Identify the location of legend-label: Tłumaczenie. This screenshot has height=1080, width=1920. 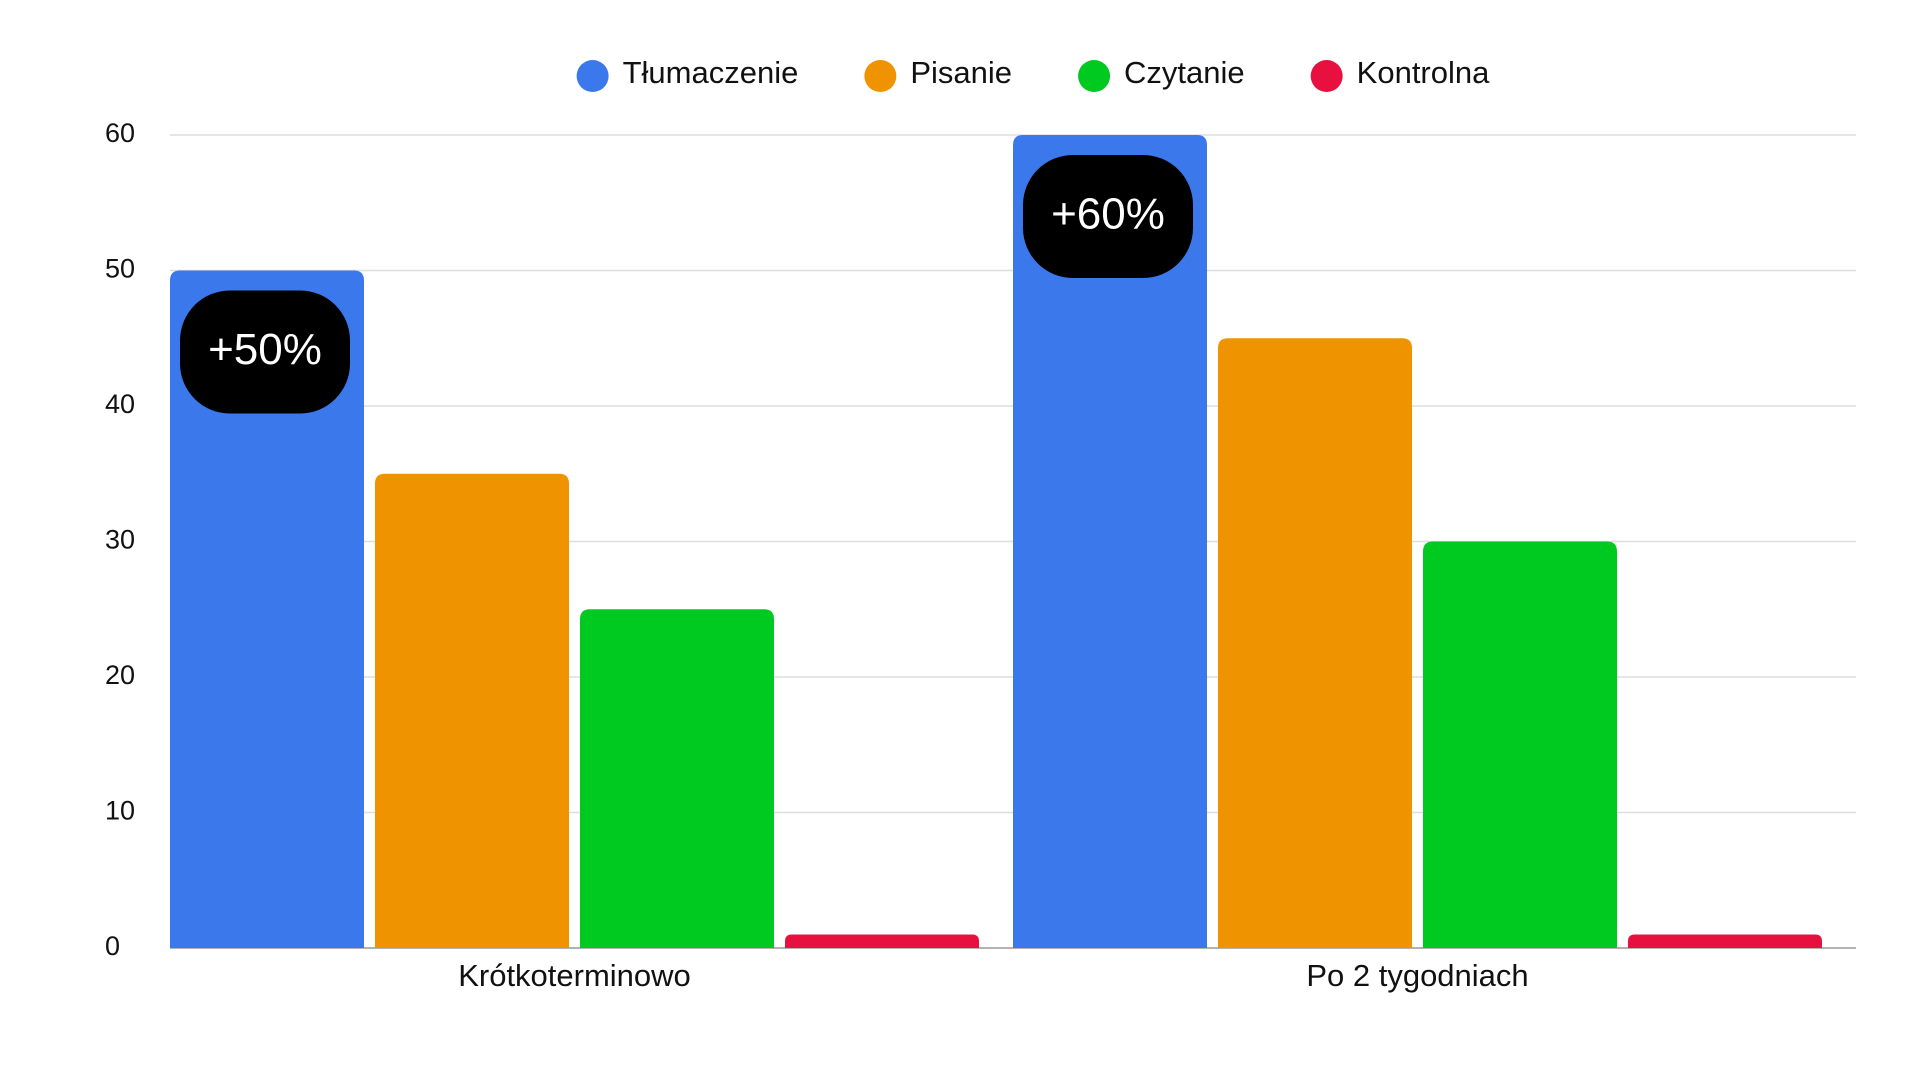
(711, 72).